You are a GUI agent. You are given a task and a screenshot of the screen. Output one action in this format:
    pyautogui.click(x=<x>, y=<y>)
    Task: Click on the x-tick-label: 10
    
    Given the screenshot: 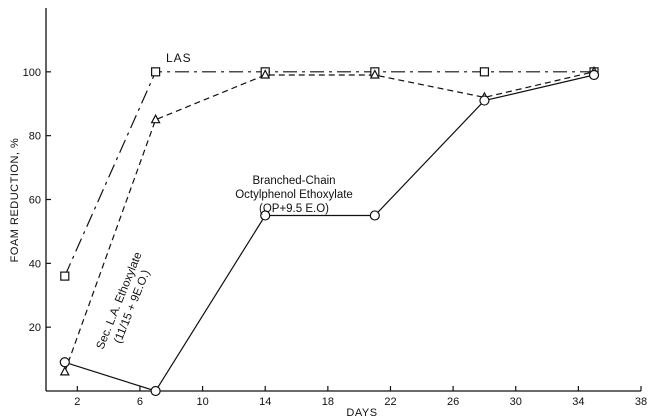 What is the action you would take?
    pyautogui.click(x=202, y=402)
    